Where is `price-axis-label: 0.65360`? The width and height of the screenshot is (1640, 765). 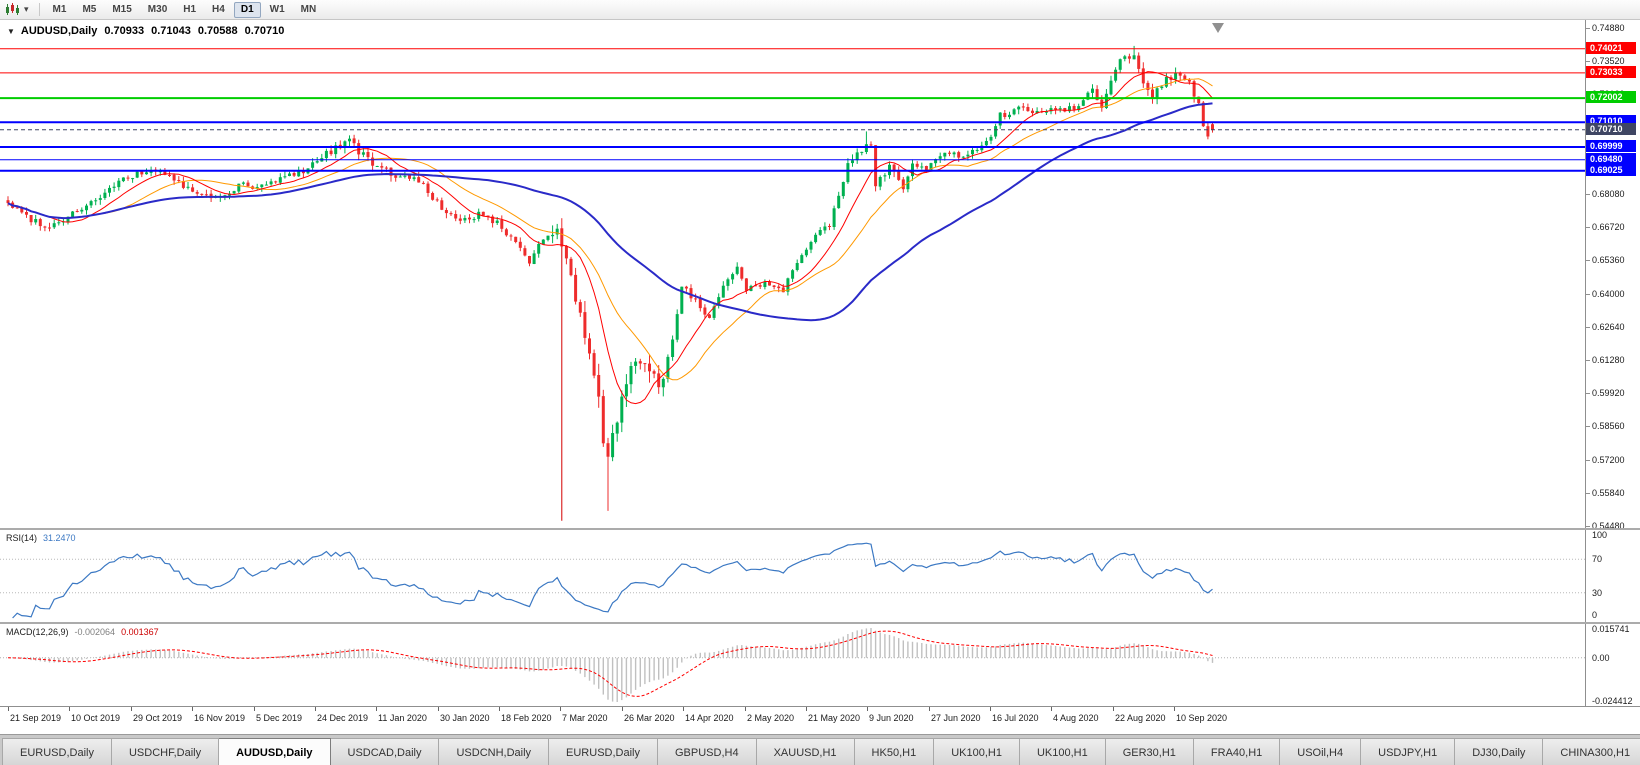
price-axis-label: 0.65360 is located at coordinates (1608, 260).